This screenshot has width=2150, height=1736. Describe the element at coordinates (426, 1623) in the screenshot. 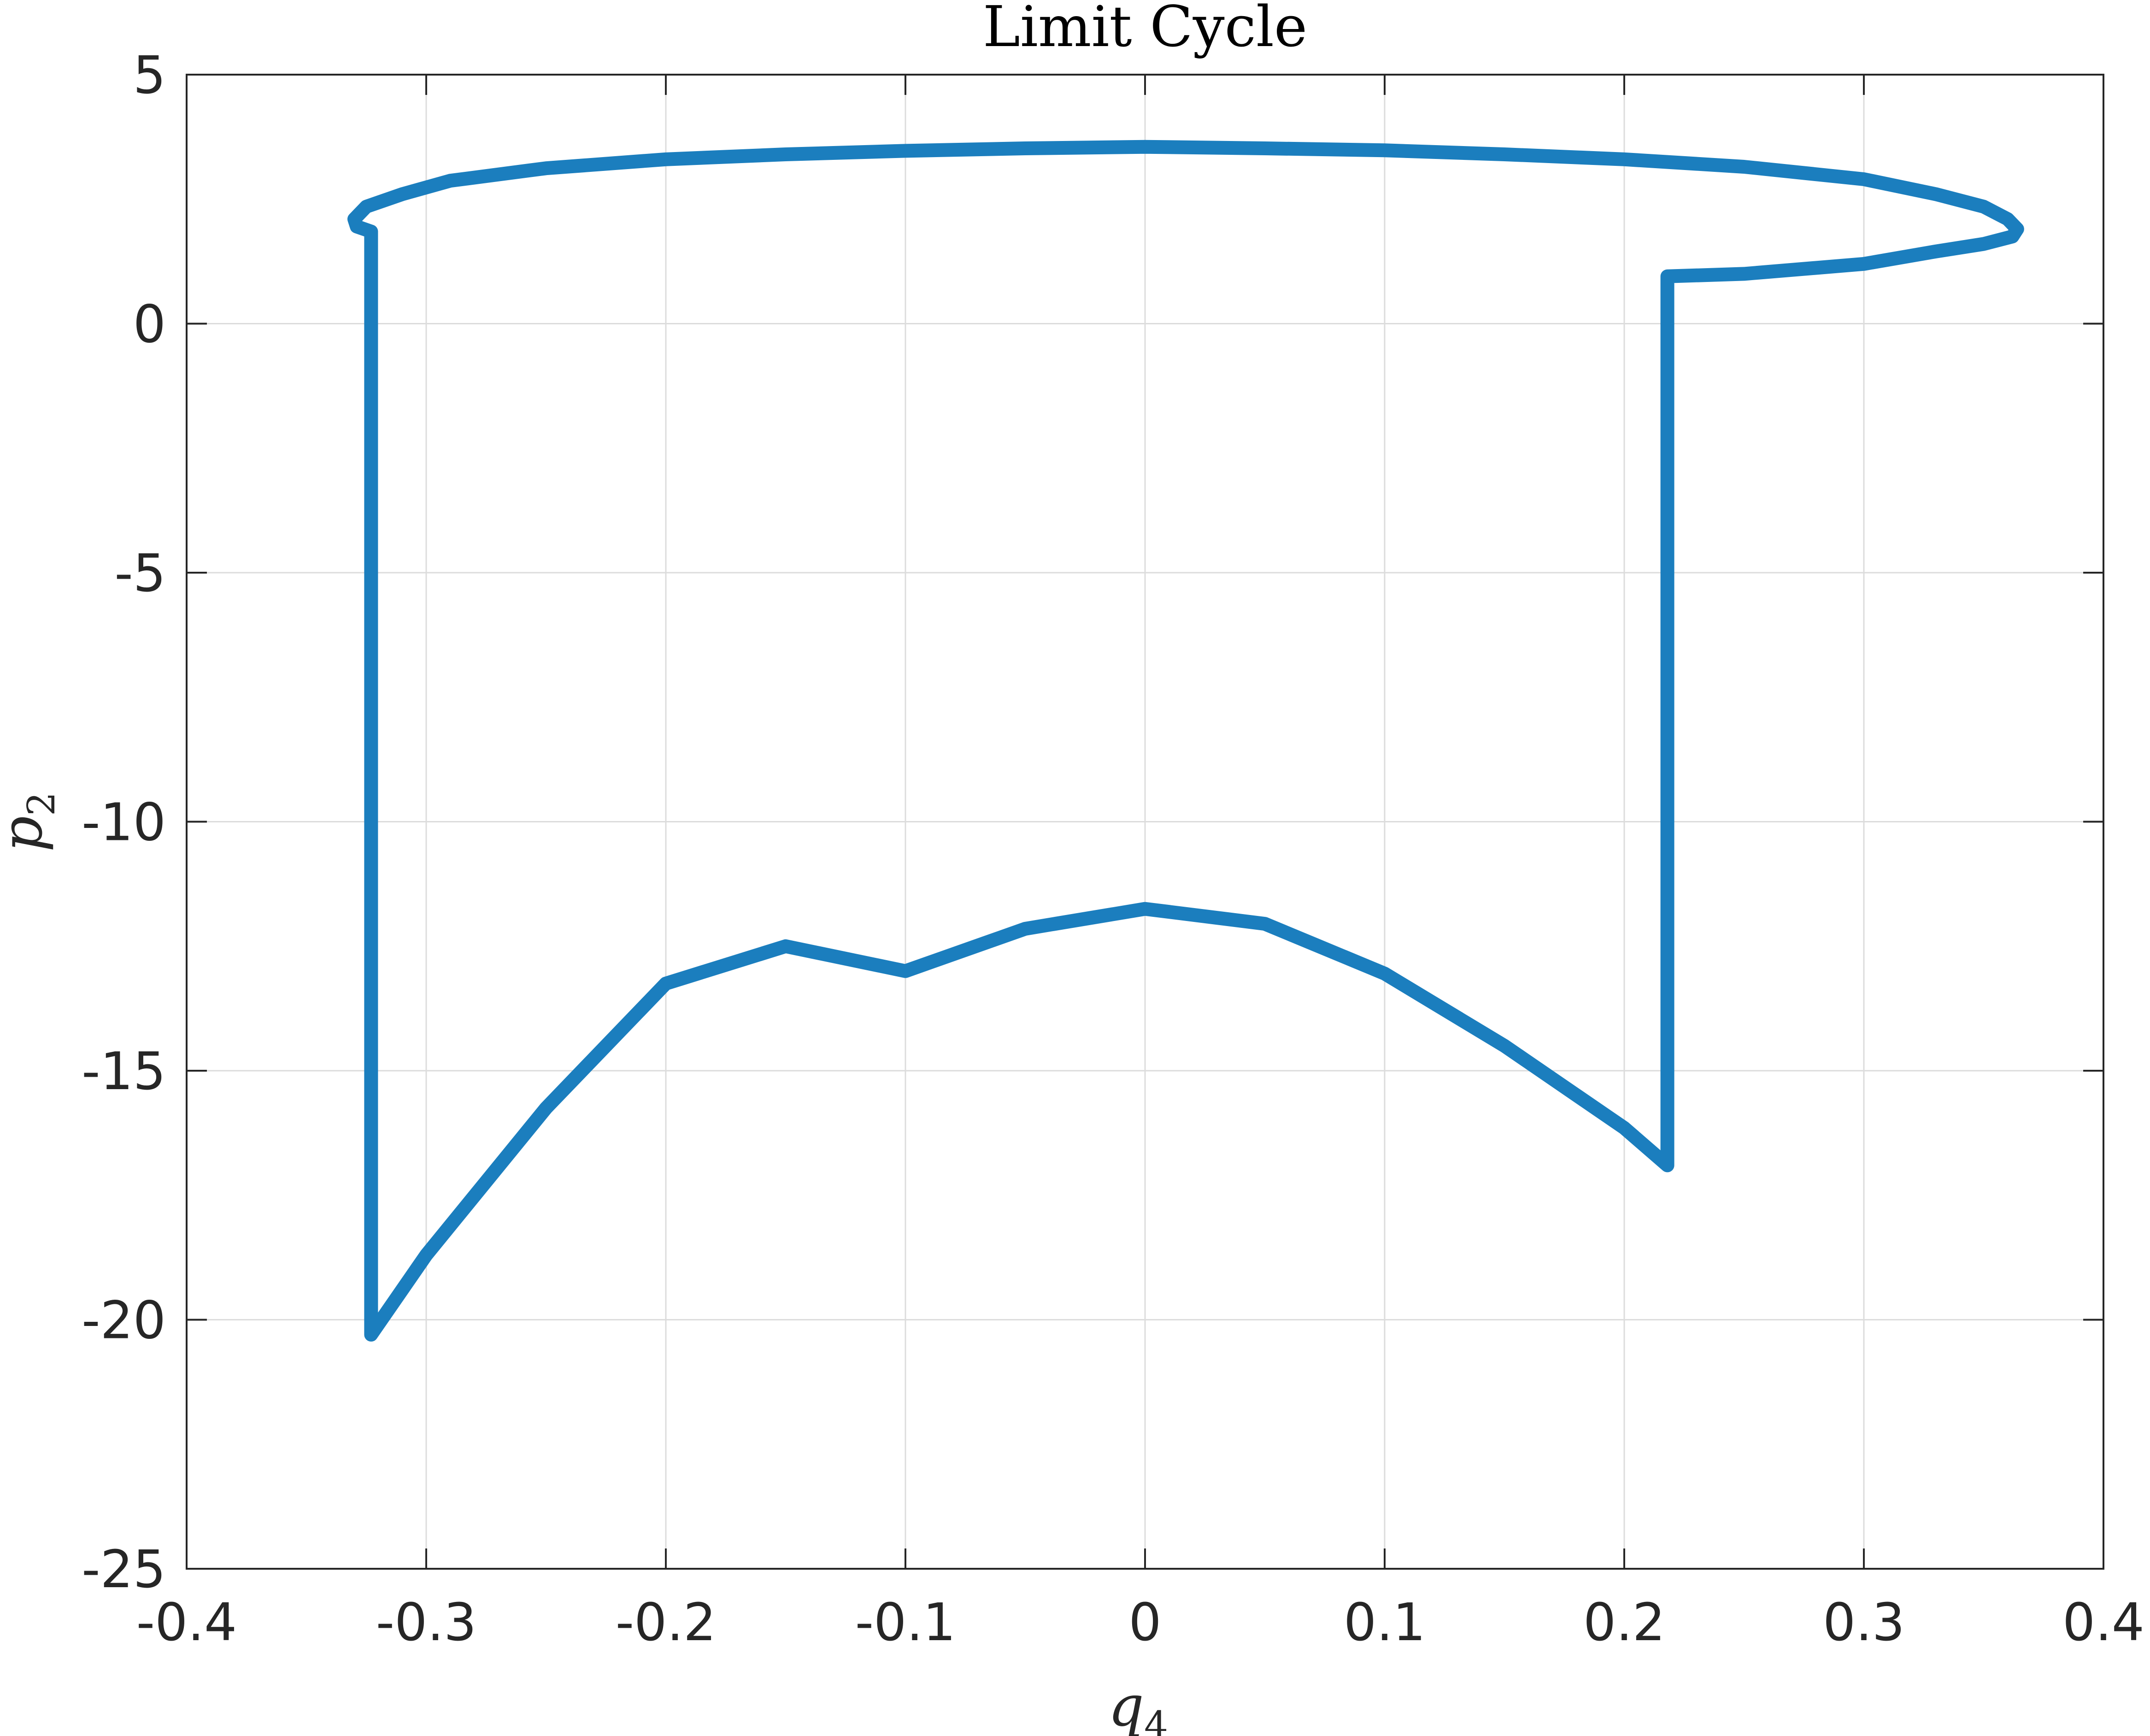

I see `x-tick-label: -0.3` at that location.